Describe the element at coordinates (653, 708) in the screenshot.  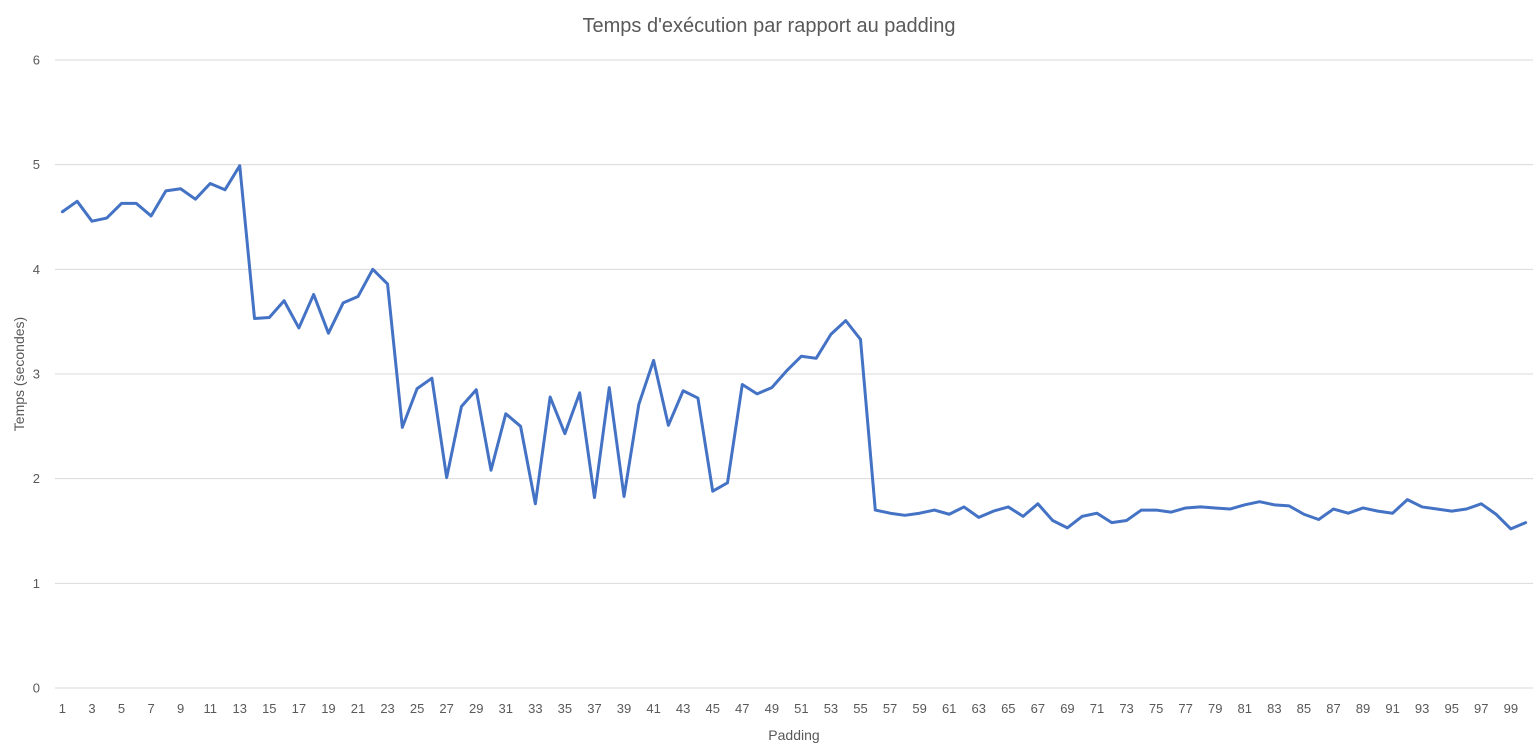
I see `x-tick-label: 41` at that location.